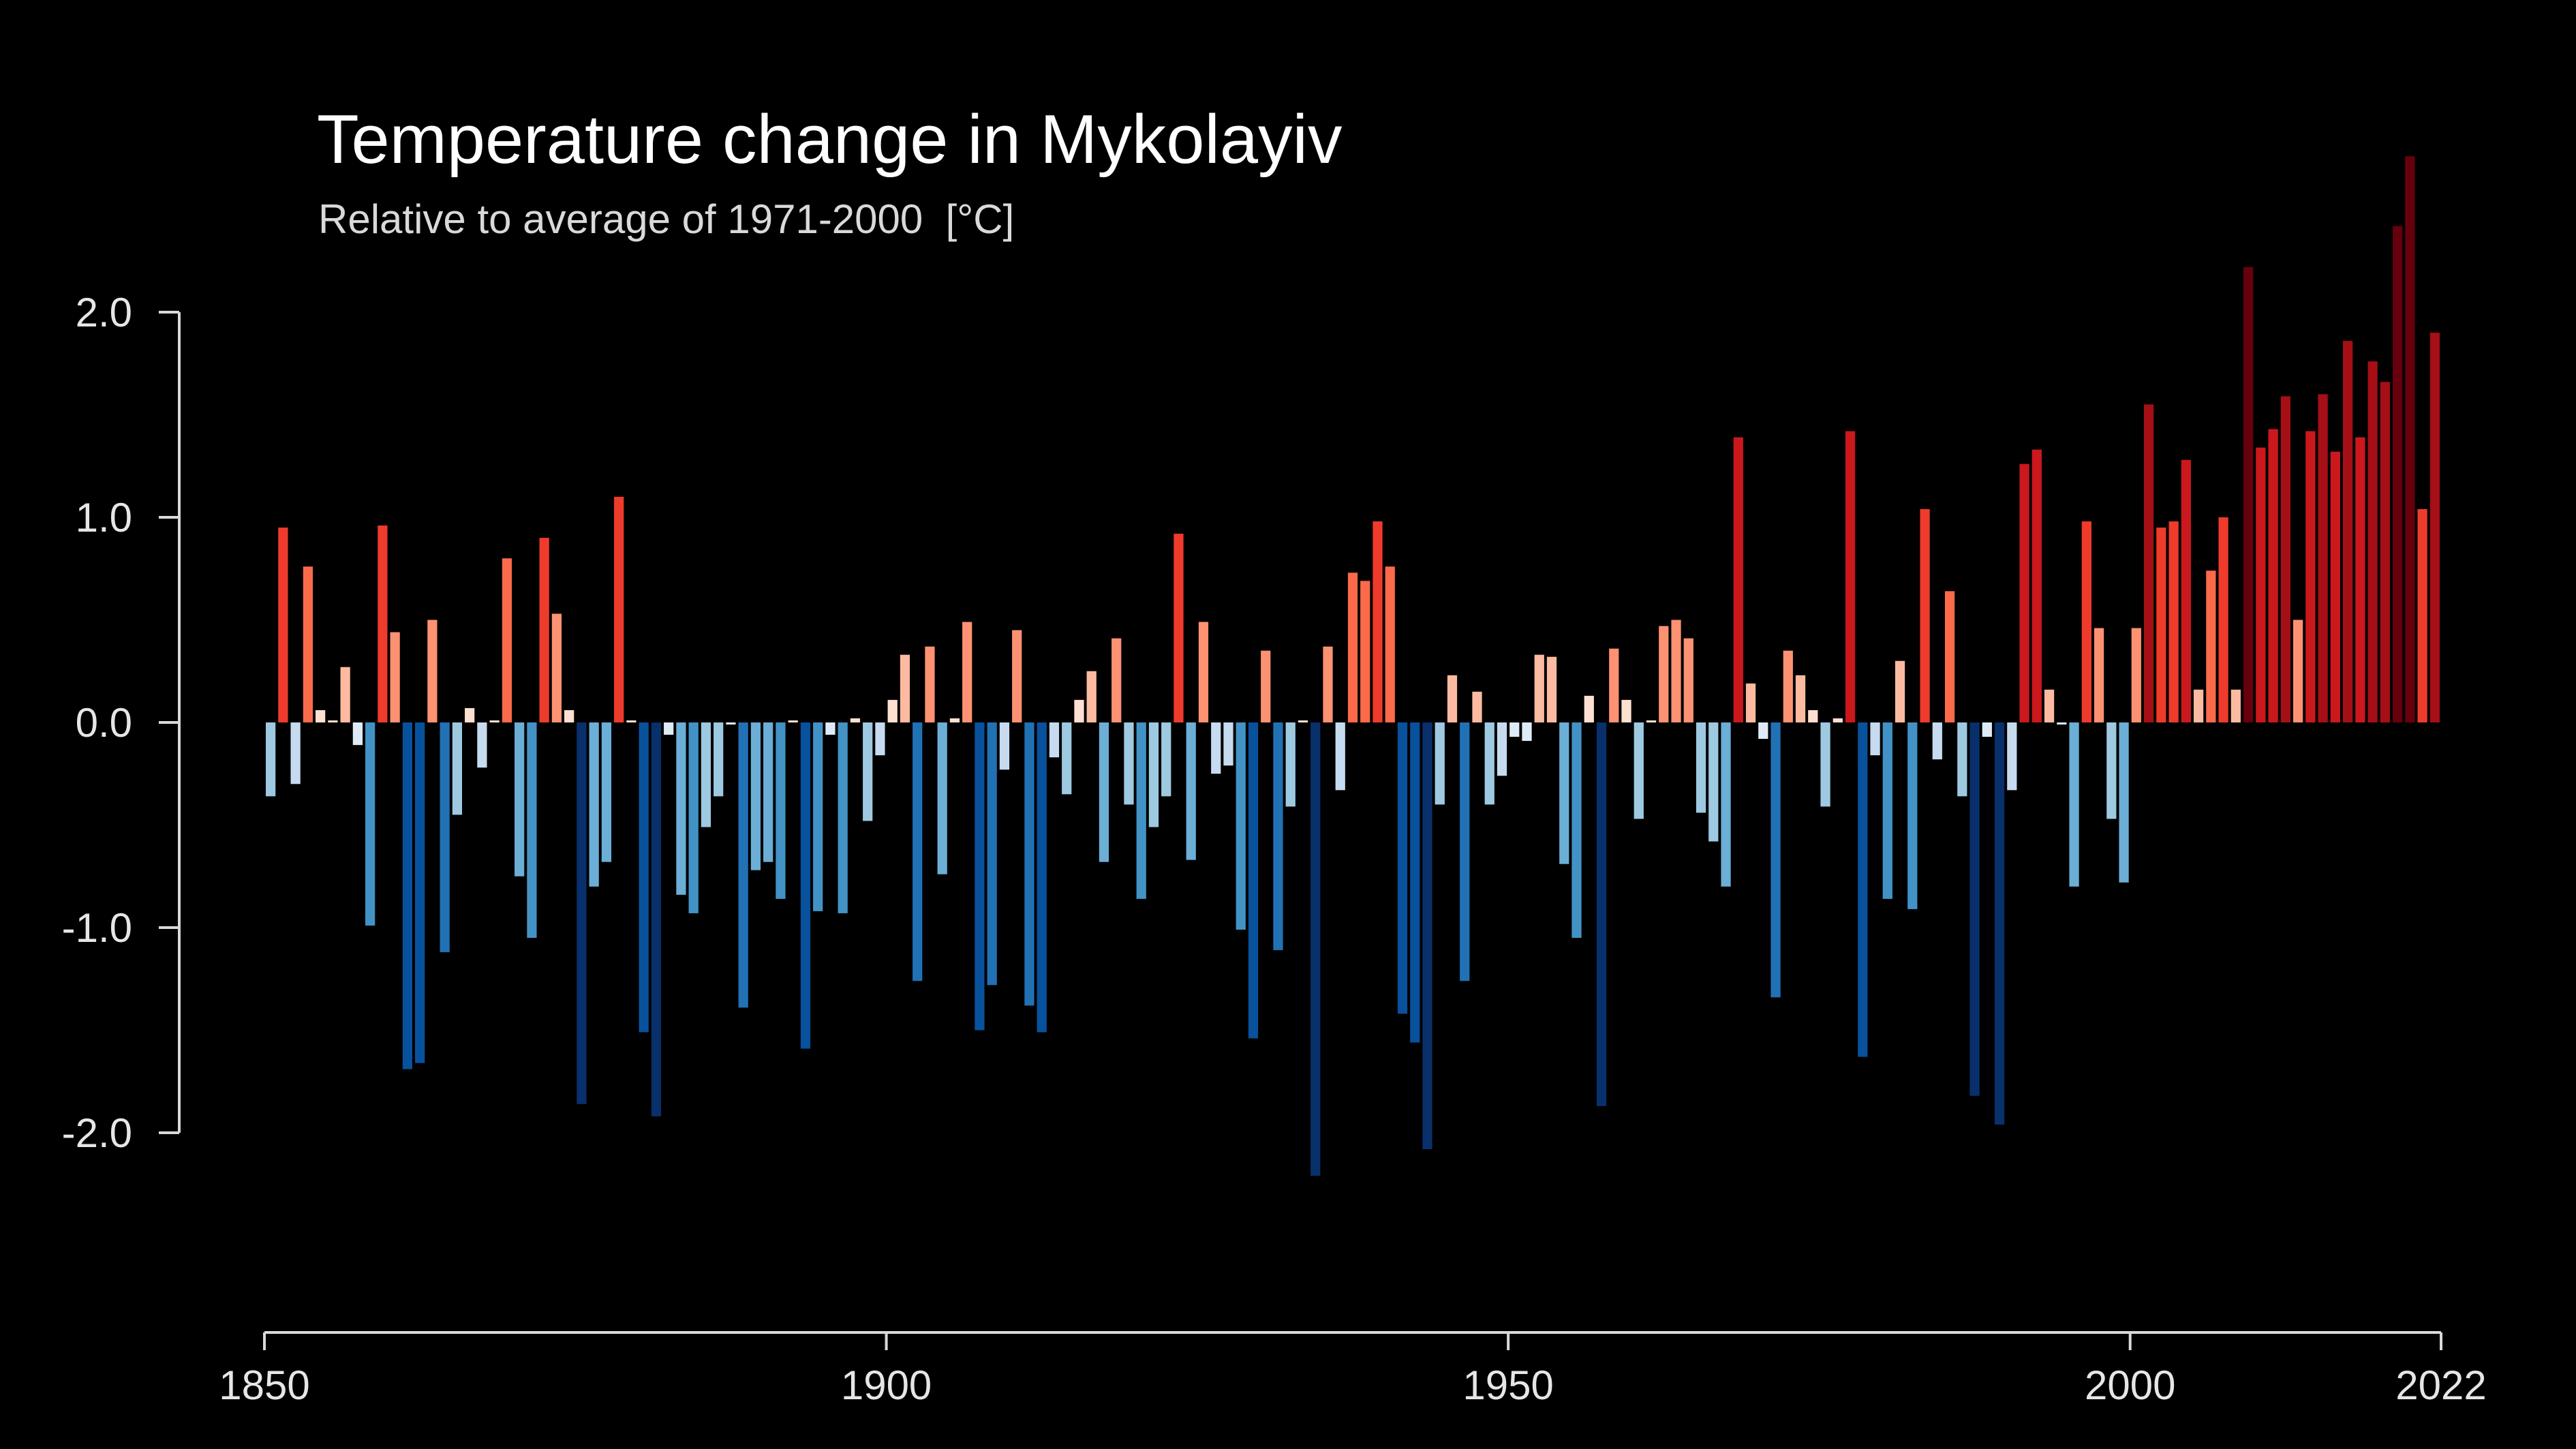 Image resolution: width=2576 pixels, height=1449 pixels. Describe the element at coordinates (1477, 706) in the screenshot. I see `bar-1947` at that location.